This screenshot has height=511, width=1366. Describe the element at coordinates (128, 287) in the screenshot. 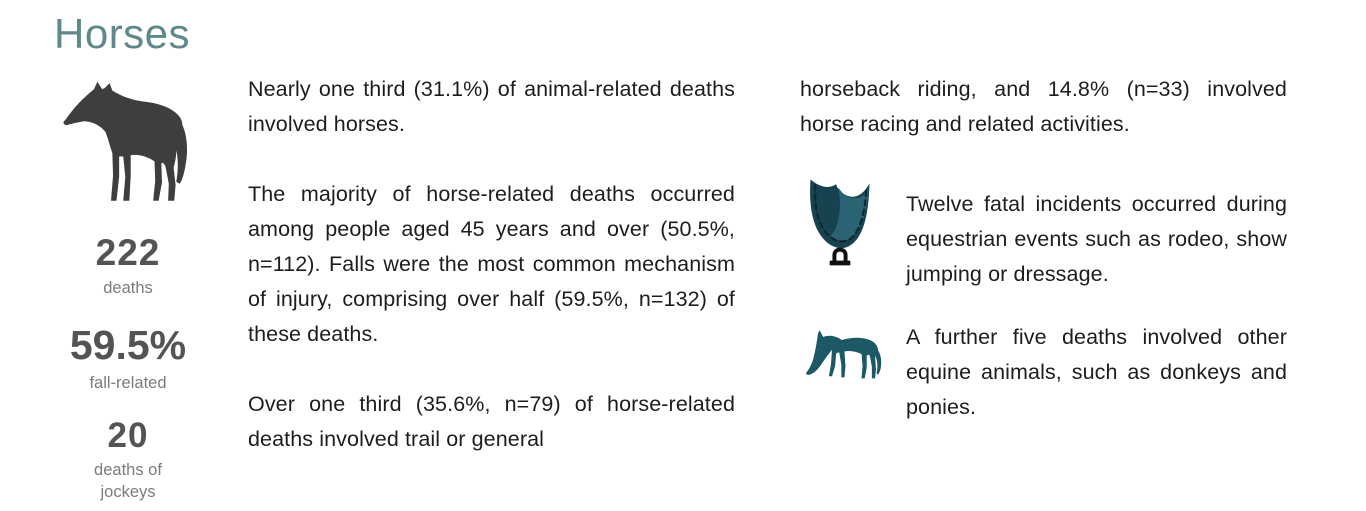

I see `stat-label-deaths: deaths` at that location.